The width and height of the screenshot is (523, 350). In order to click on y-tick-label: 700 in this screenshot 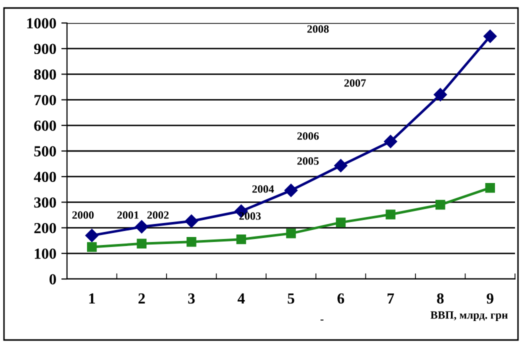, I will do `click(45, 100)`.